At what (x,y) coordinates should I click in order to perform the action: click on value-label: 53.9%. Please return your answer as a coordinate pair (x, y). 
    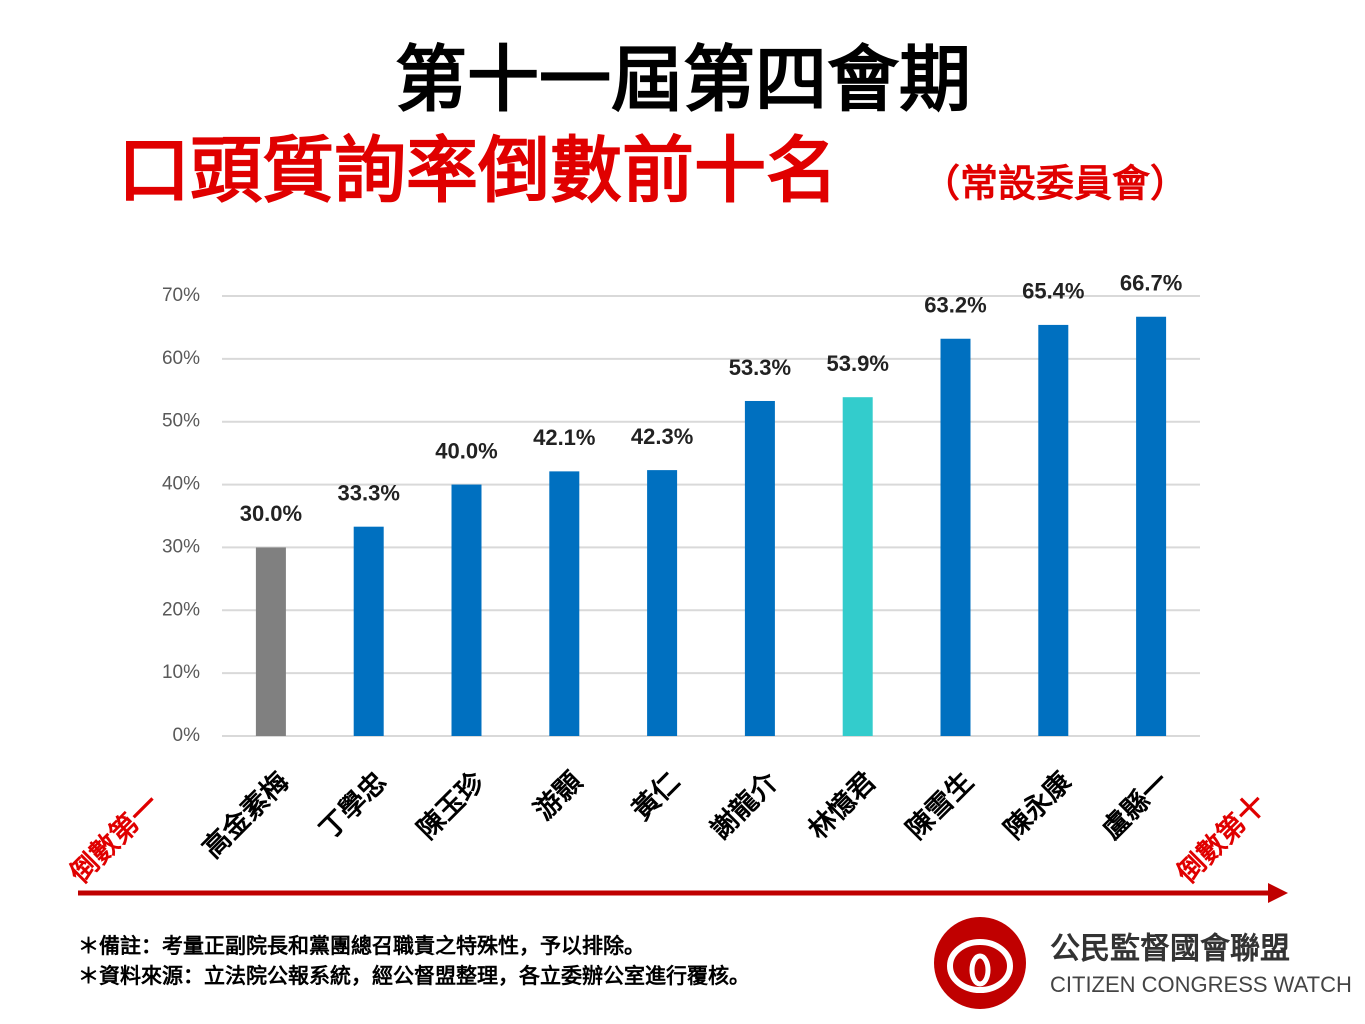
    Looking at the image, I should click on (858, 363).